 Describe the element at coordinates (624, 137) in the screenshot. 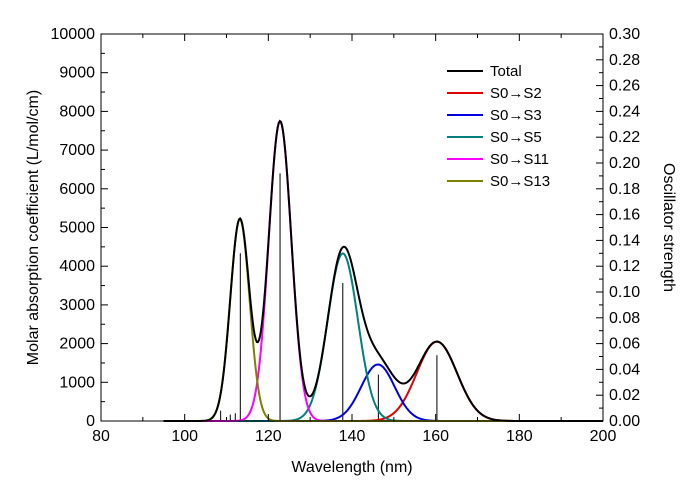

I see `y2-tick-label: 0.22` at that location.